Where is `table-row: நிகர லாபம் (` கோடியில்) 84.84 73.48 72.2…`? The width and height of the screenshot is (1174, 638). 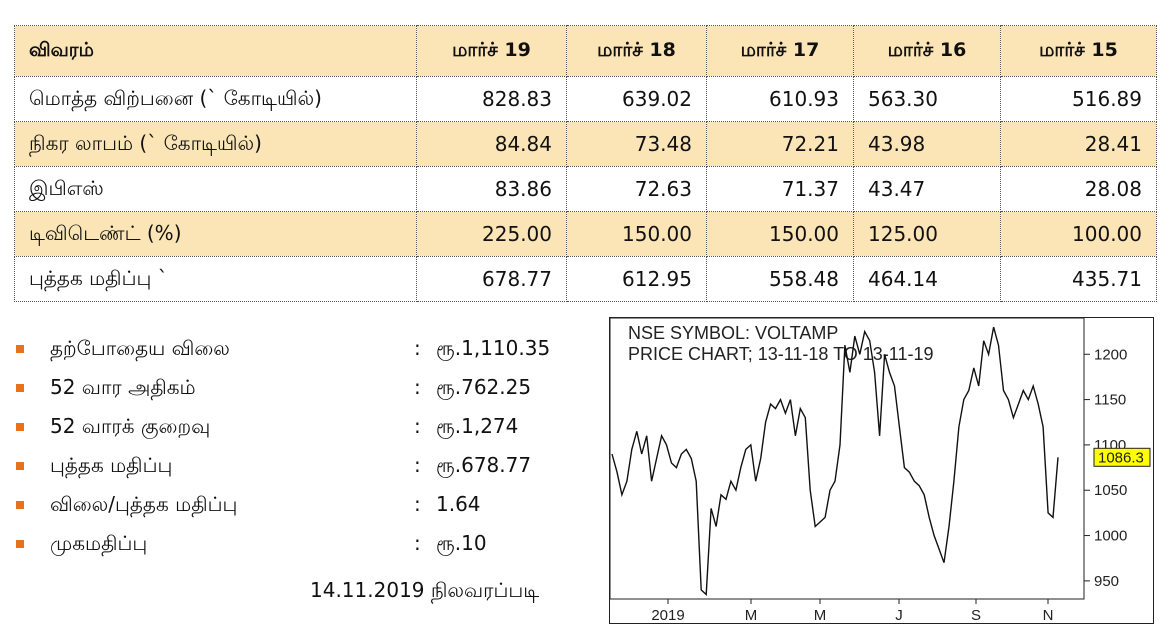 table-row: நிகர லாபம் (` கோடியில்) 84.84 73.48 72.2… is located at coordinates (585, 144).